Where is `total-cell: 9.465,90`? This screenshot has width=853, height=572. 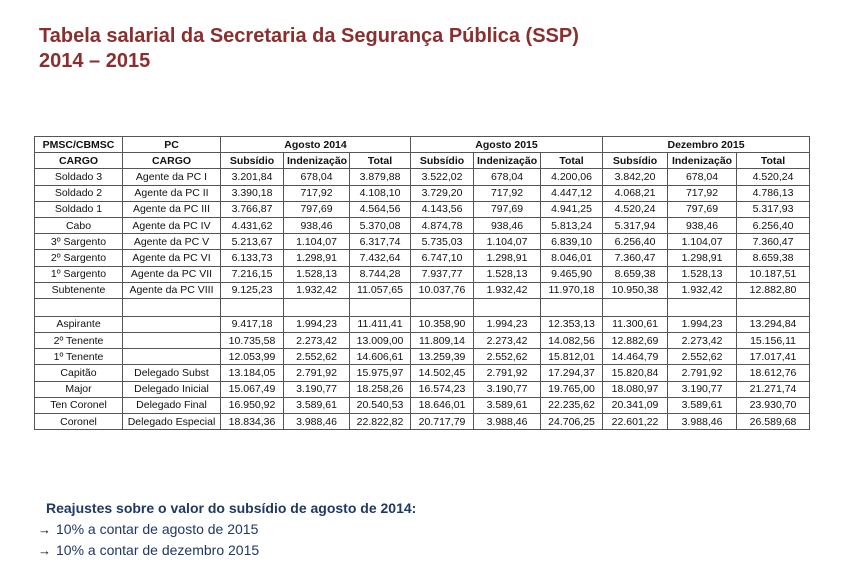 total-cell: 9.465,90 is located at coordinates (572, 274).